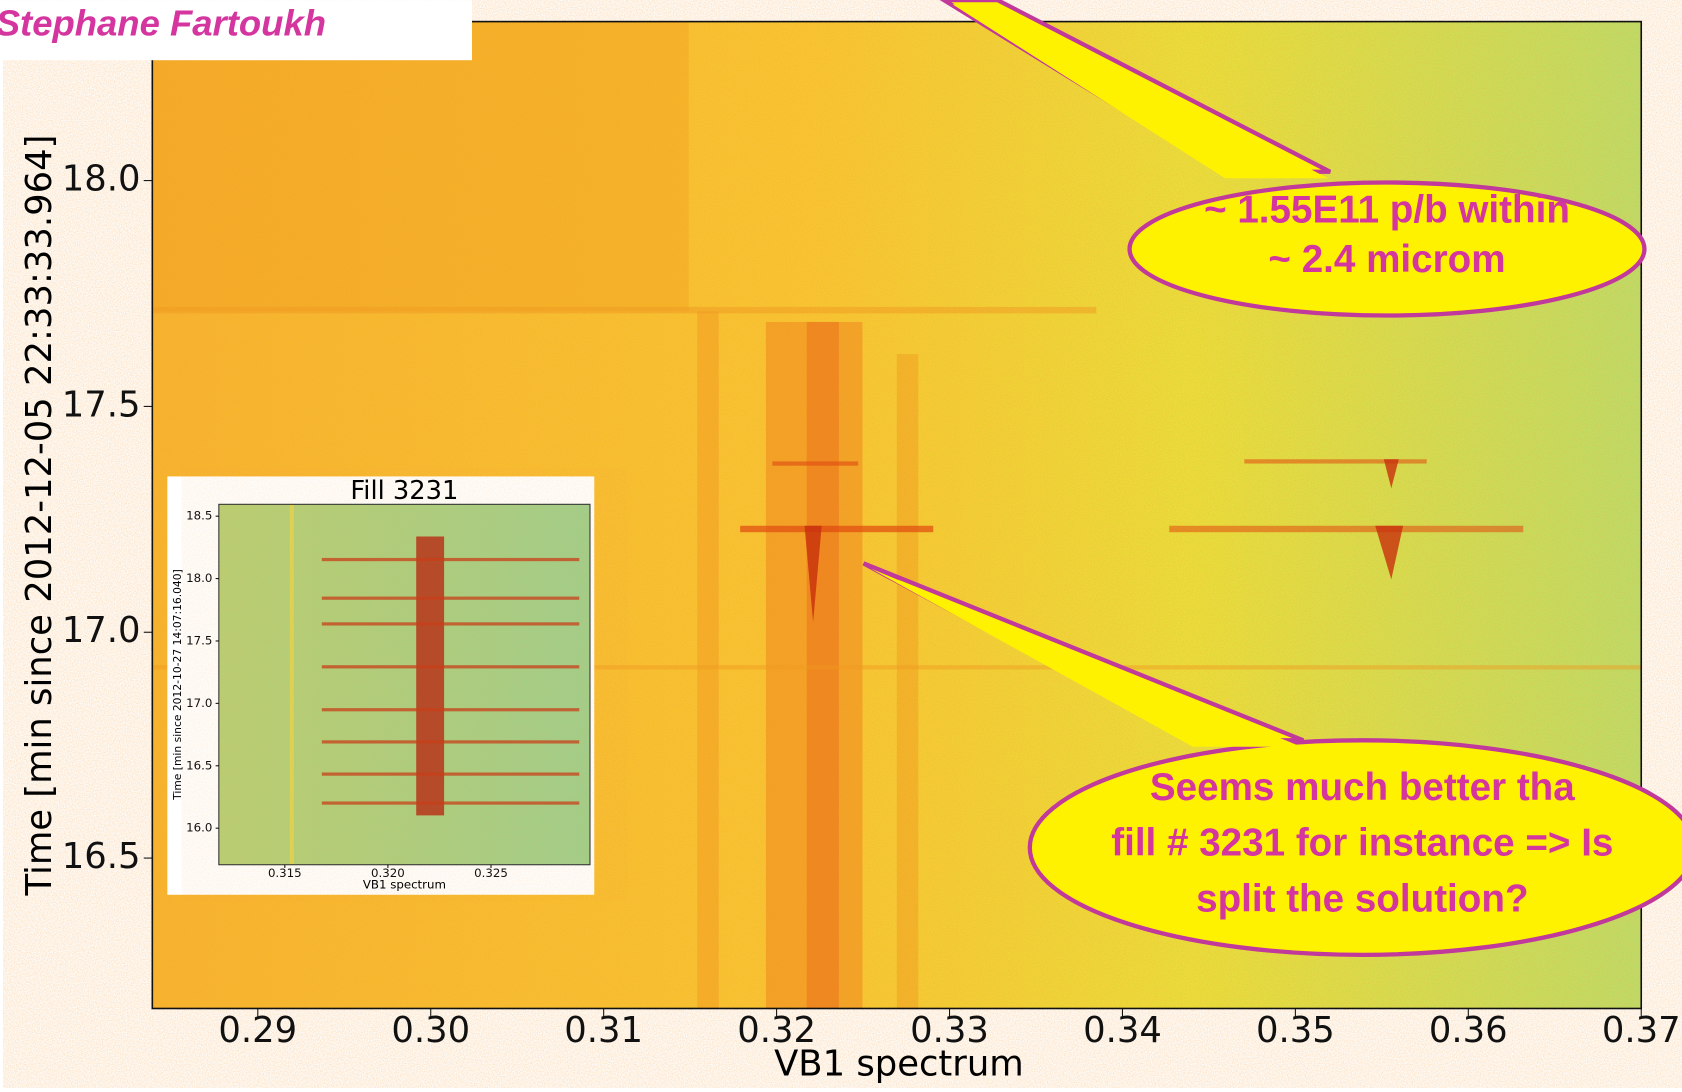 Image resolution: width=1682 pixels, height=1092 pixels. What do you see at coordinates (1468, 1030) in the screenshot?
I see `x-tick-label: 0.36` at bounding box center [1468, 1030].